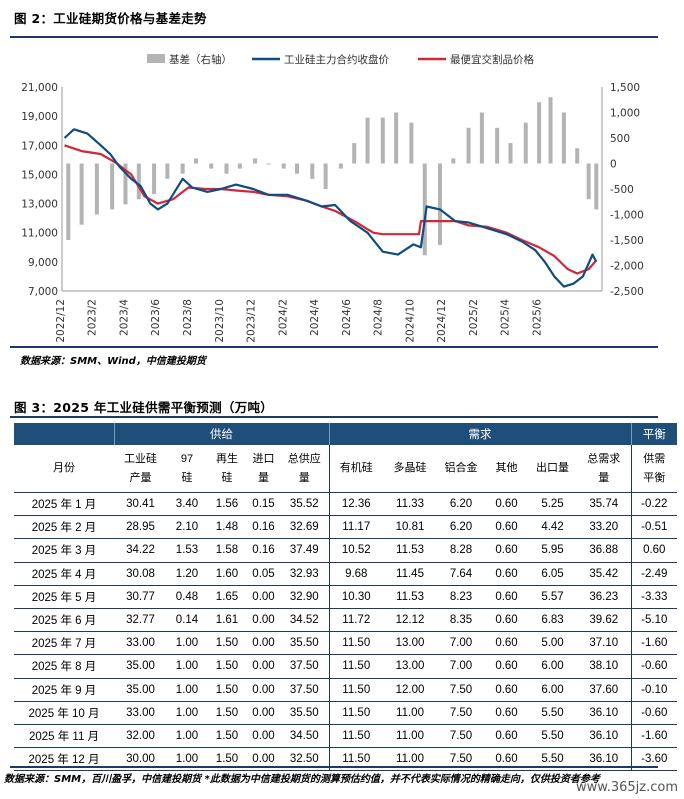 Image resolution: width=684 pixels, height=799 pixels. I want to click on column-header-line: 再生, so click(227, 458).